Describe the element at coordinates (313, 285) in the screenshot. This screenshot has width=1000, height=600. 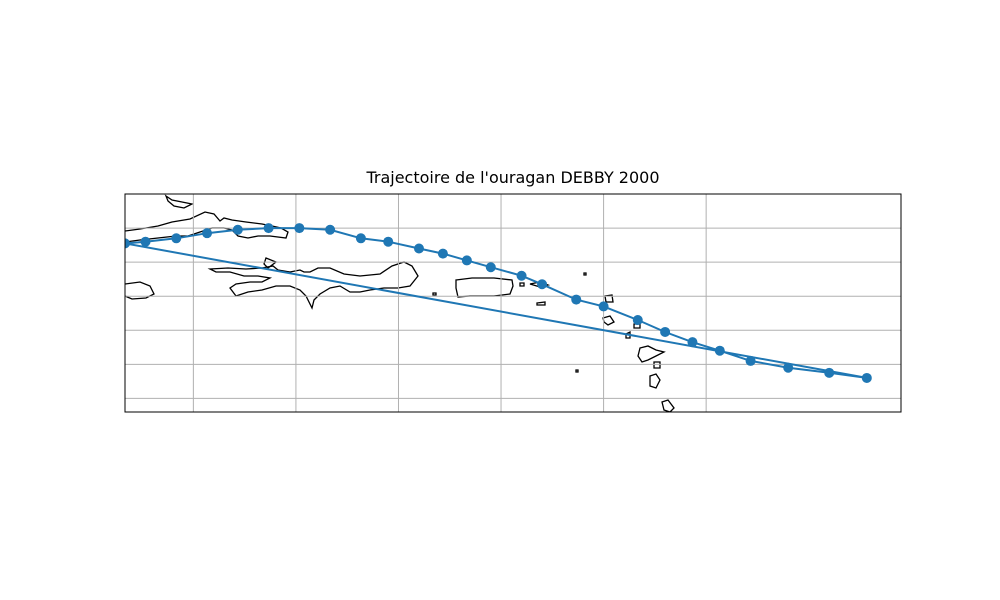
I see `coastline-hispaniola` at that location.